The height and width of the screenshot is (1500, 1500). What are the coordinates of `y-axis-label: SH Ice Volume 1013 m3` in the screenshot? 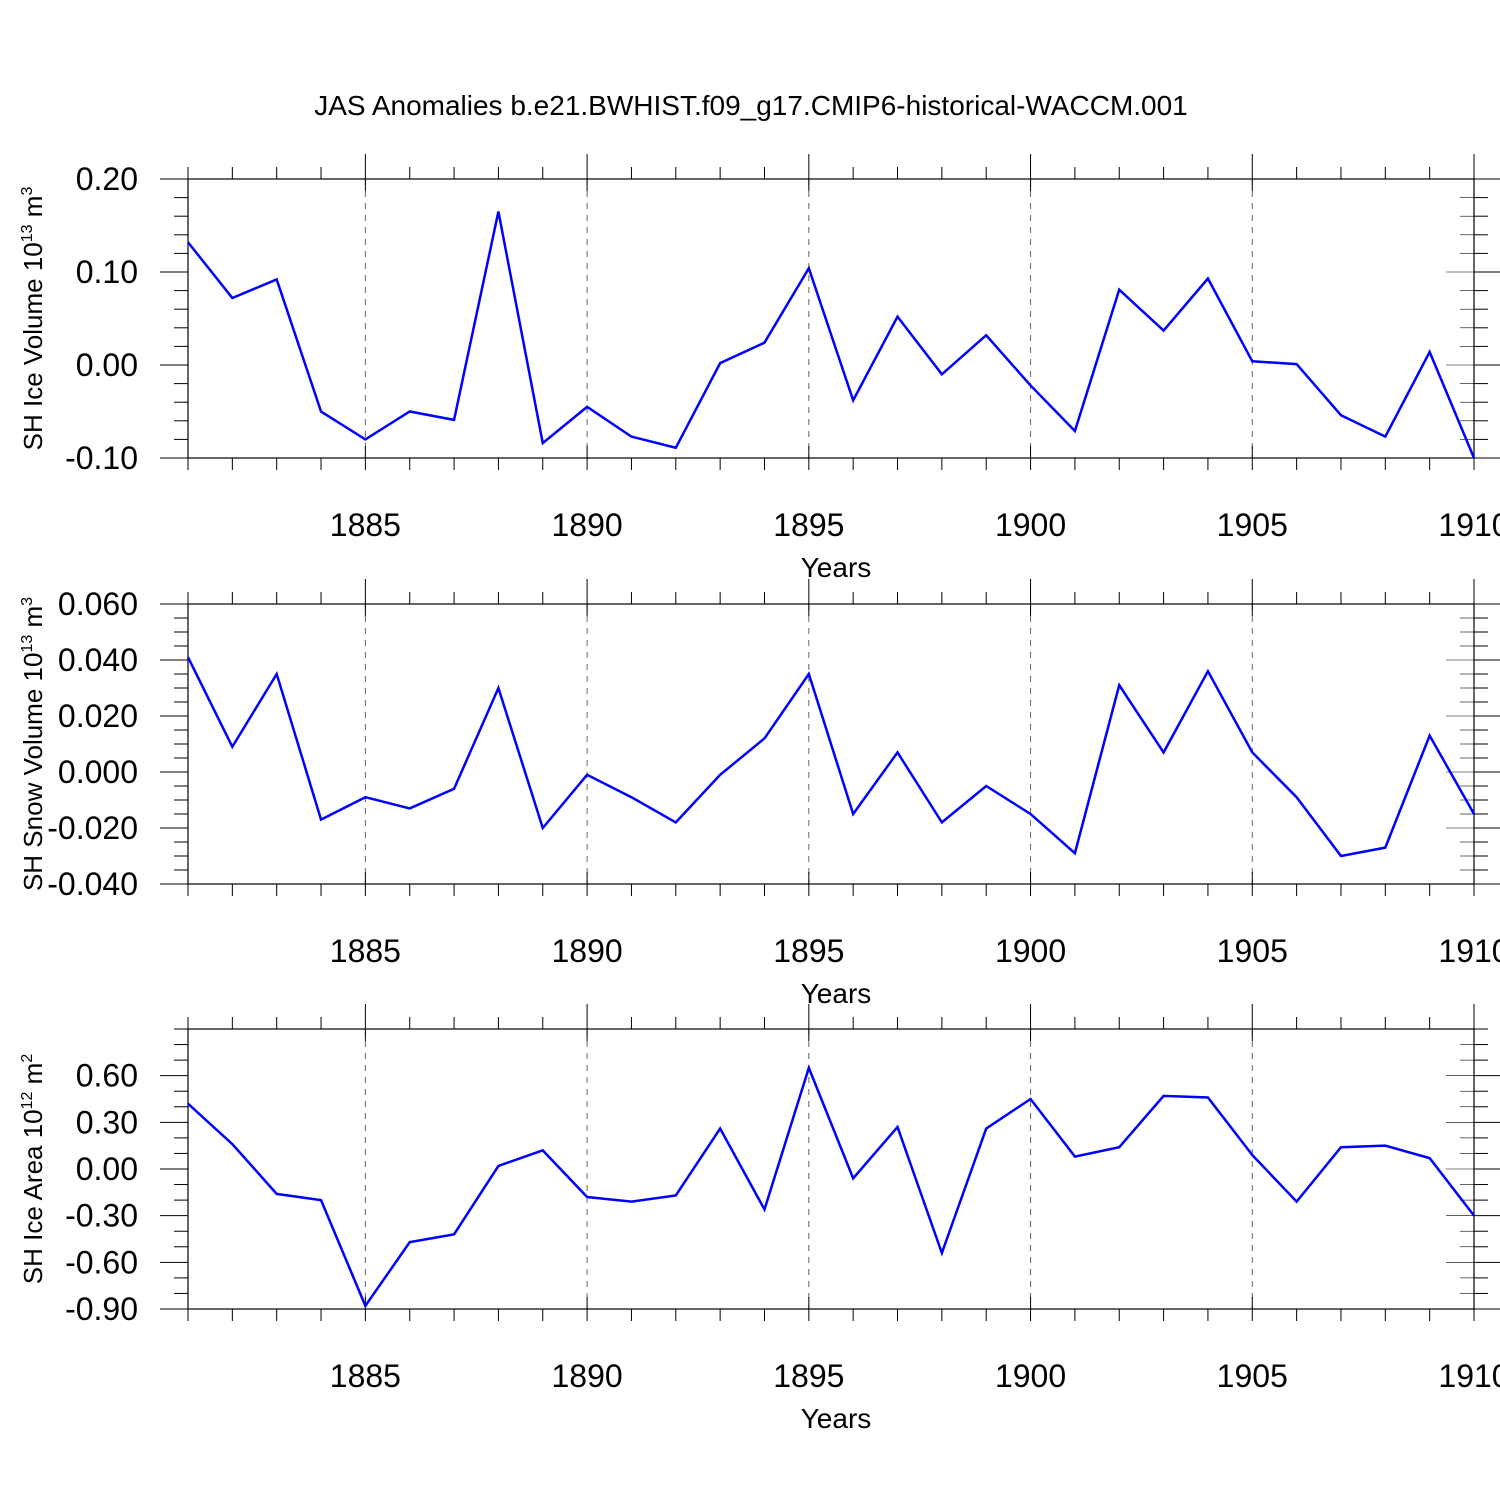 It's located at (33, 319).